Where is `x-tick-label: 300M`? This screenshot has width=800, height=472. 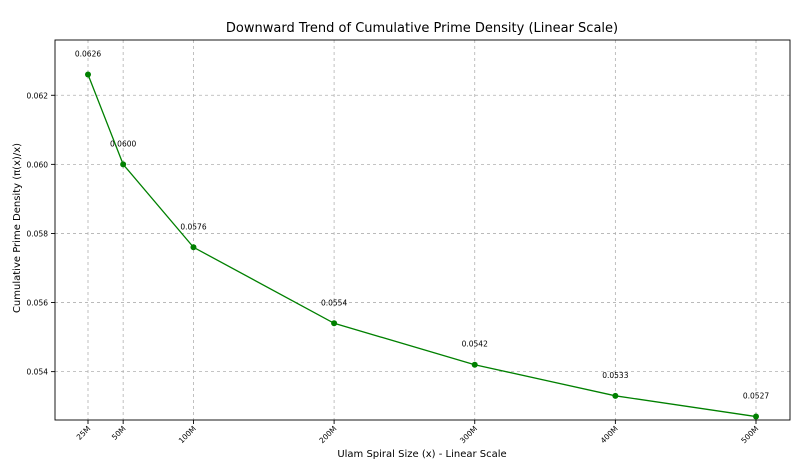
x-tick-label: 300M is located at coordinates (468, 434).